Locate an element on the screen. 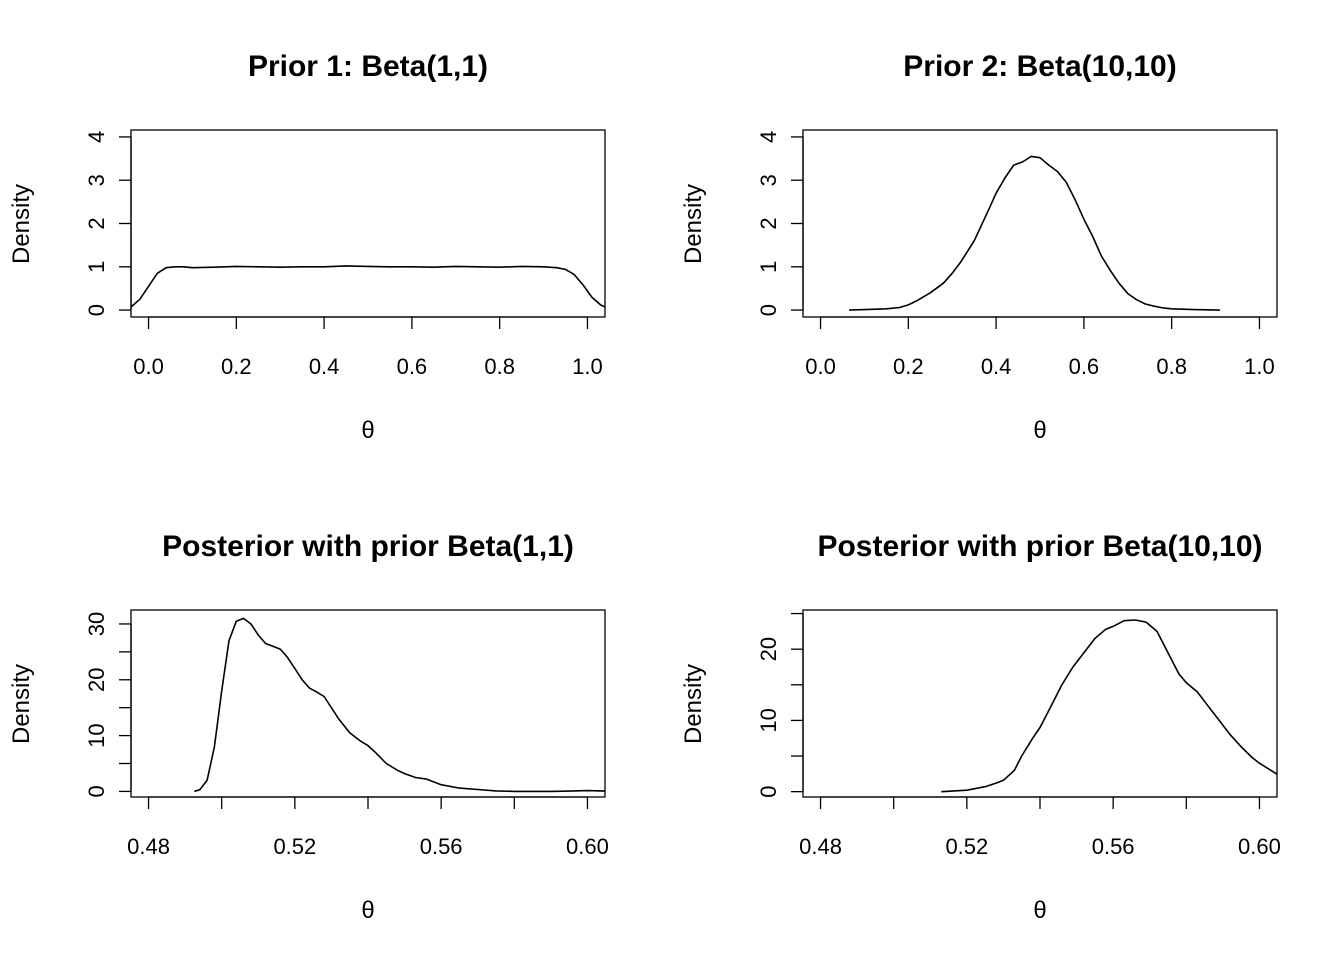 This screenshot has width=1344, height=960. panel-title: Posterior with prior Beta(1,1) is located at coordinates (368, 546).